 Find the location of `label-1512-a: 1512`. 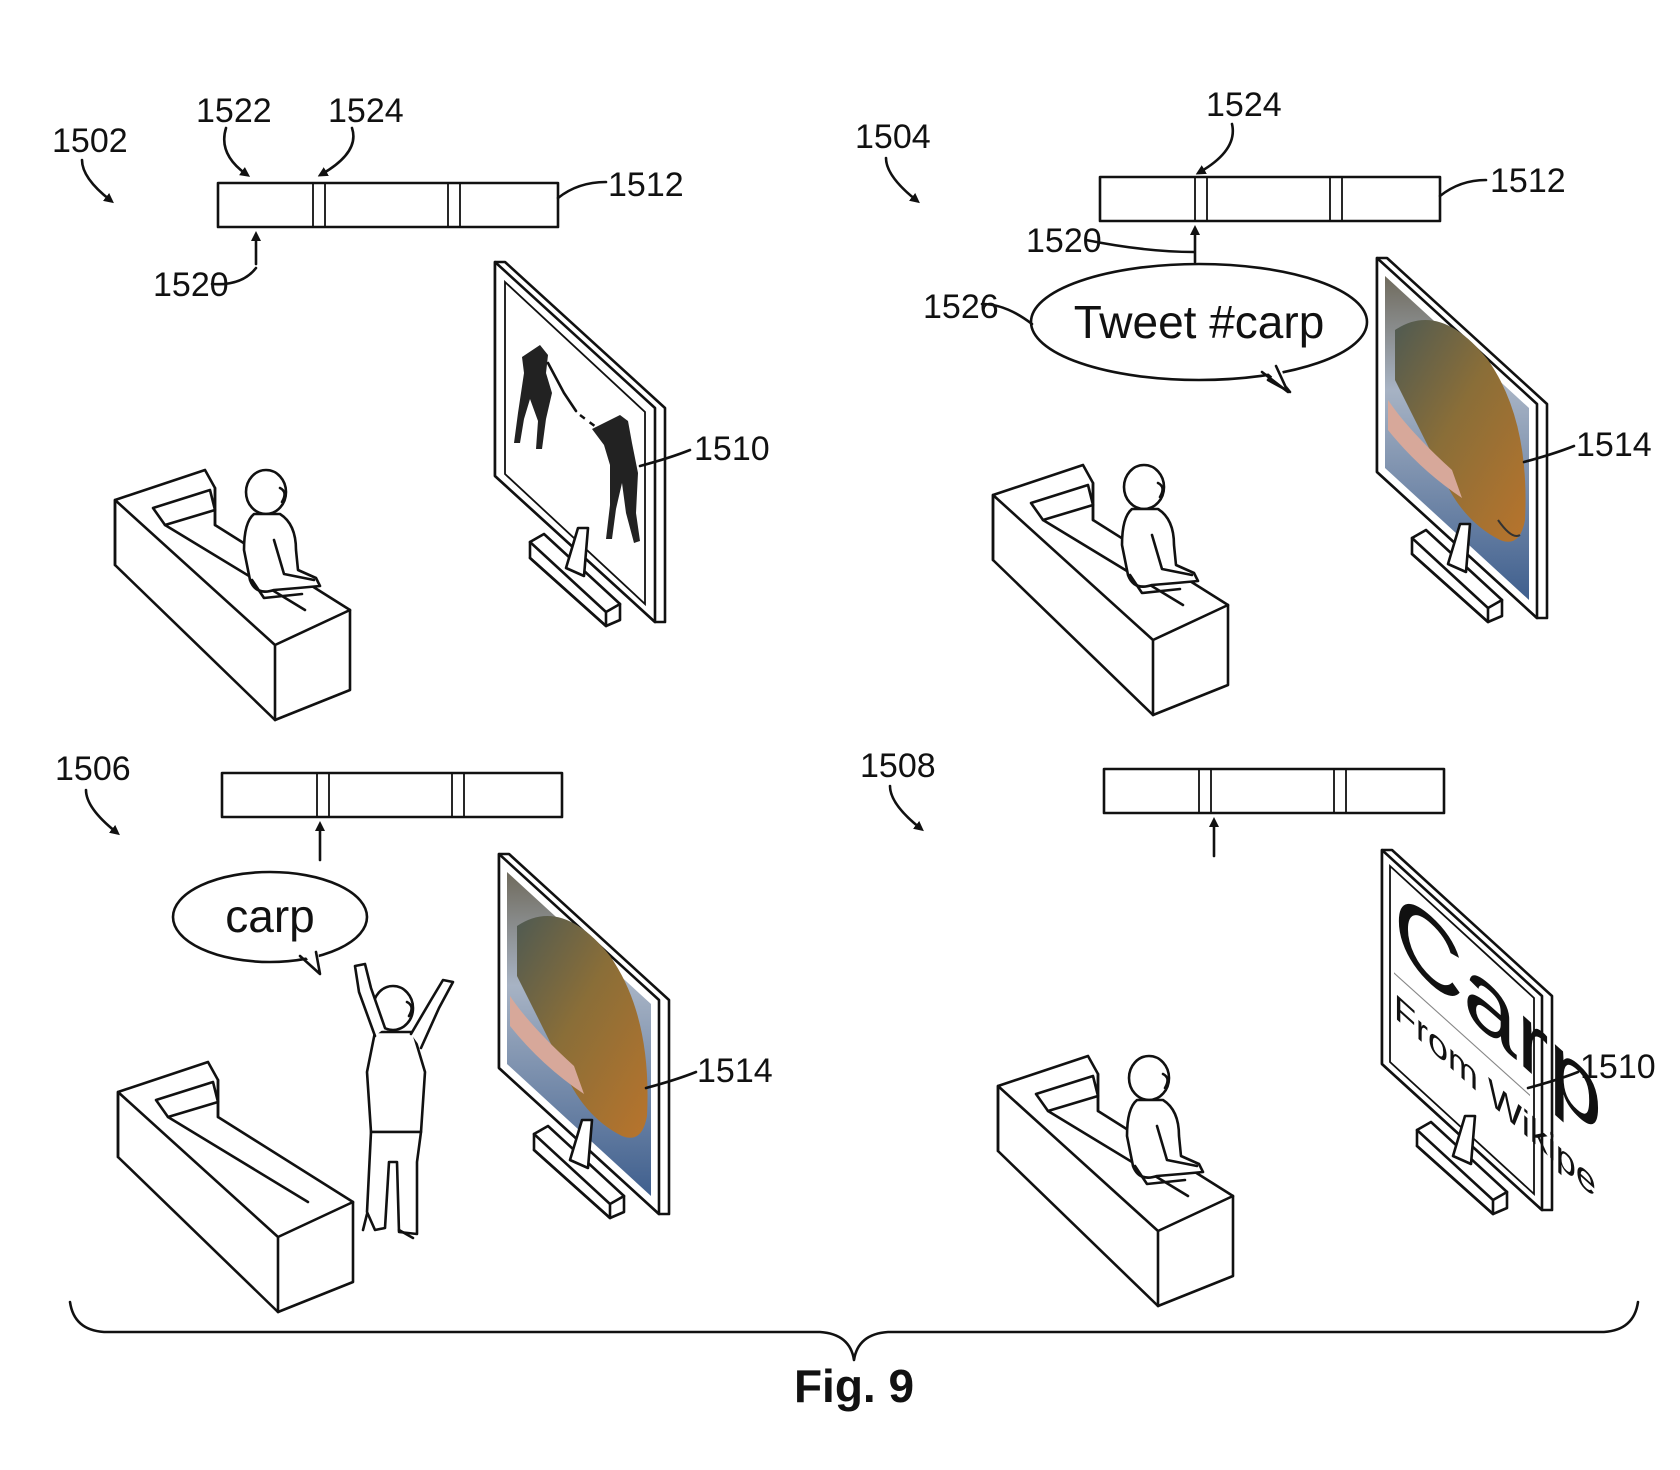

label-1512-a: 1512 is located at coordinates (646, 185).